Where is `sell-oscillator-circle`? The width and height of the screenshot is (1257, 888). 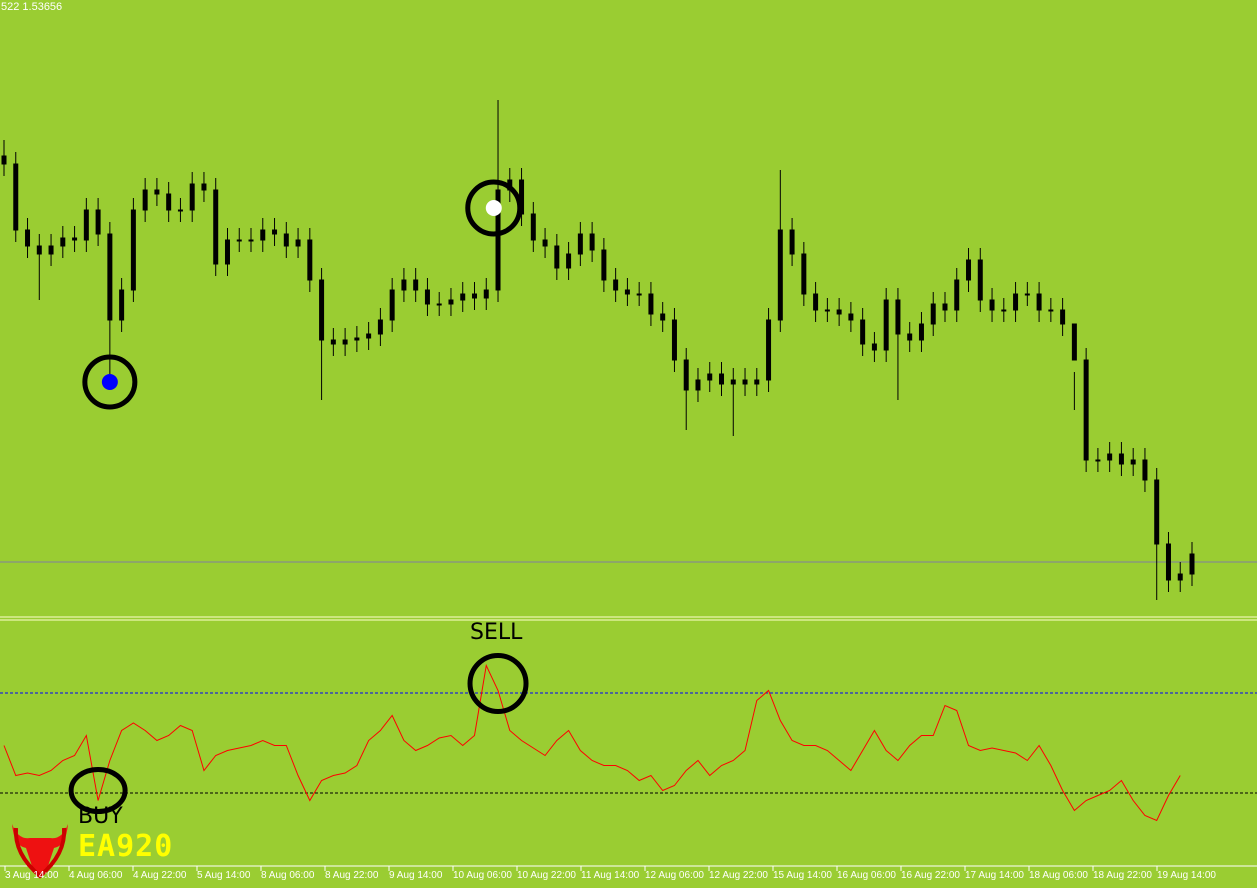
sell-oscillator-circle is located at coordinates (498, 683).